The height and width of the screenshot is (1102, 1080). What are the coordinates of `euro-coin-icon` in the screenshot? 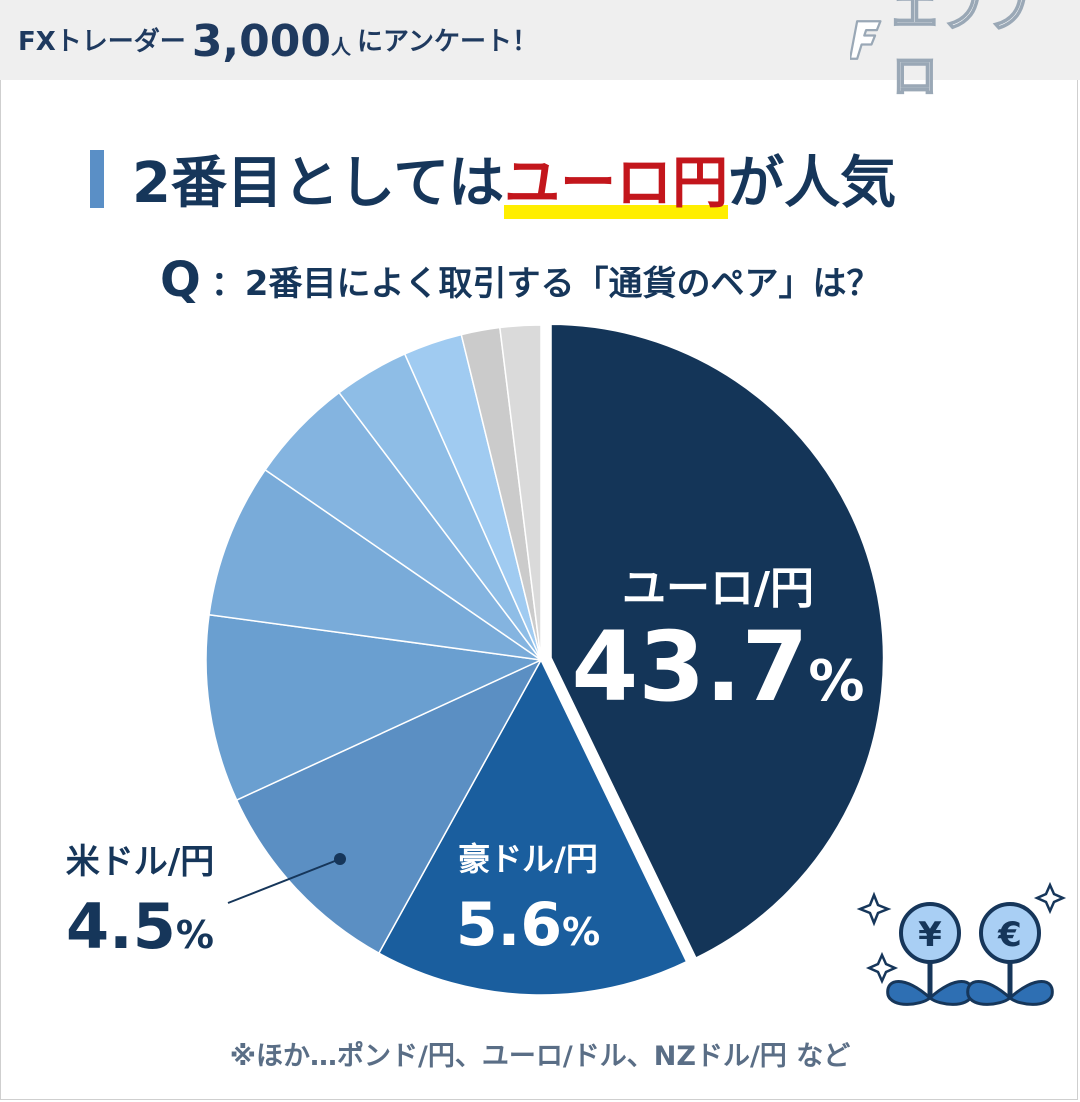 It's located at (1010, 933).